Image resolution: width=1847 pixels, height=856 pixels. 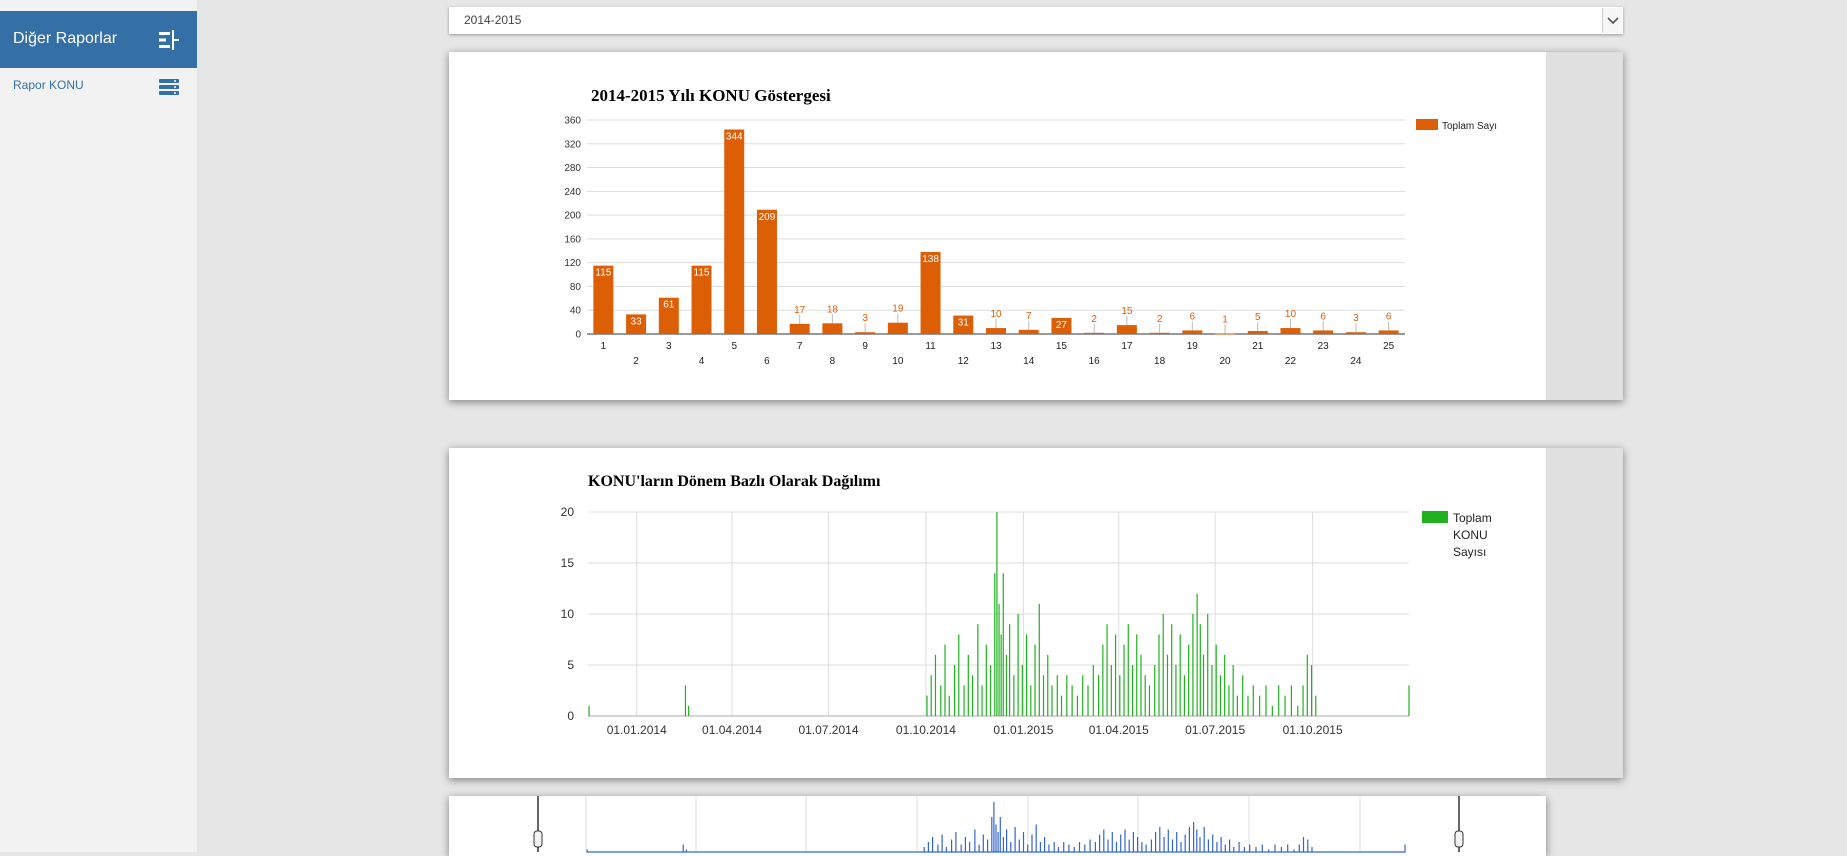 What do you see at coordinates (1023, 730) in the screenshot?
I see `x-tick-label: 01.01.2015` at bounding box center [1023, 730].